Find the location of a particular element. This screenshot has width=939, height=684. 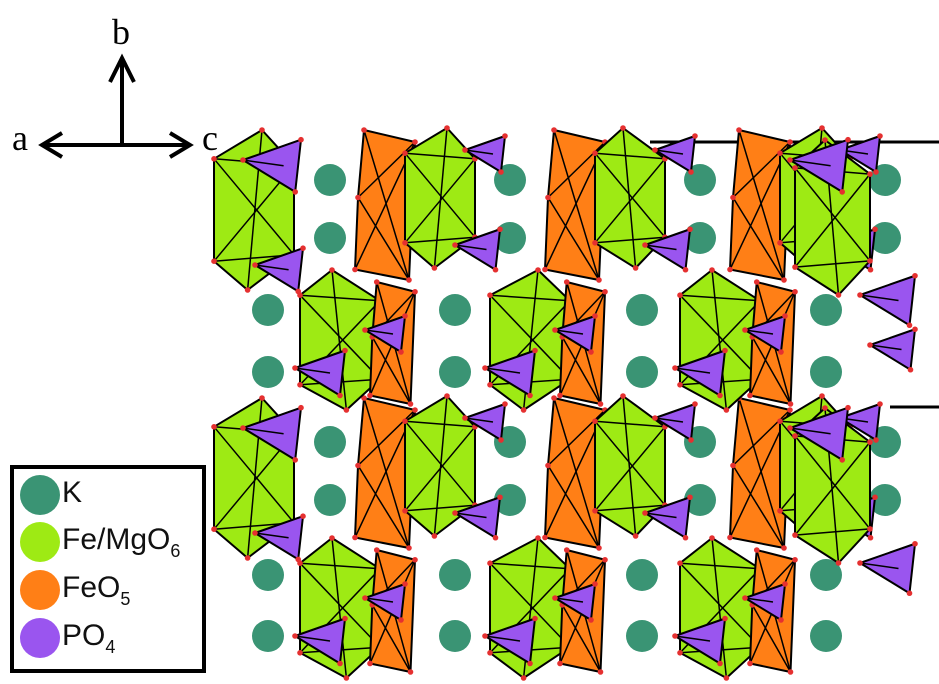

legend-label-k: K is located at coordinates (72, 492).